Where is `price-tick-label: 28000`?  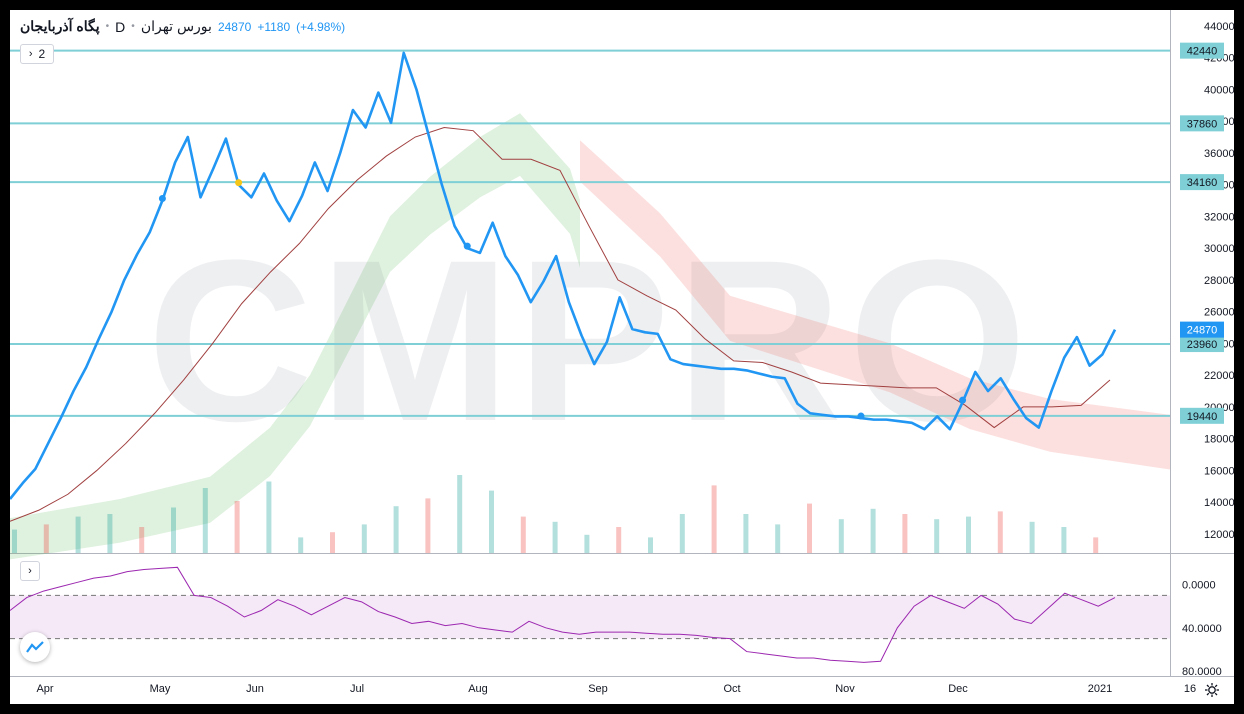 price-tick-label: 28000 is located at coordinates (1219, 281).